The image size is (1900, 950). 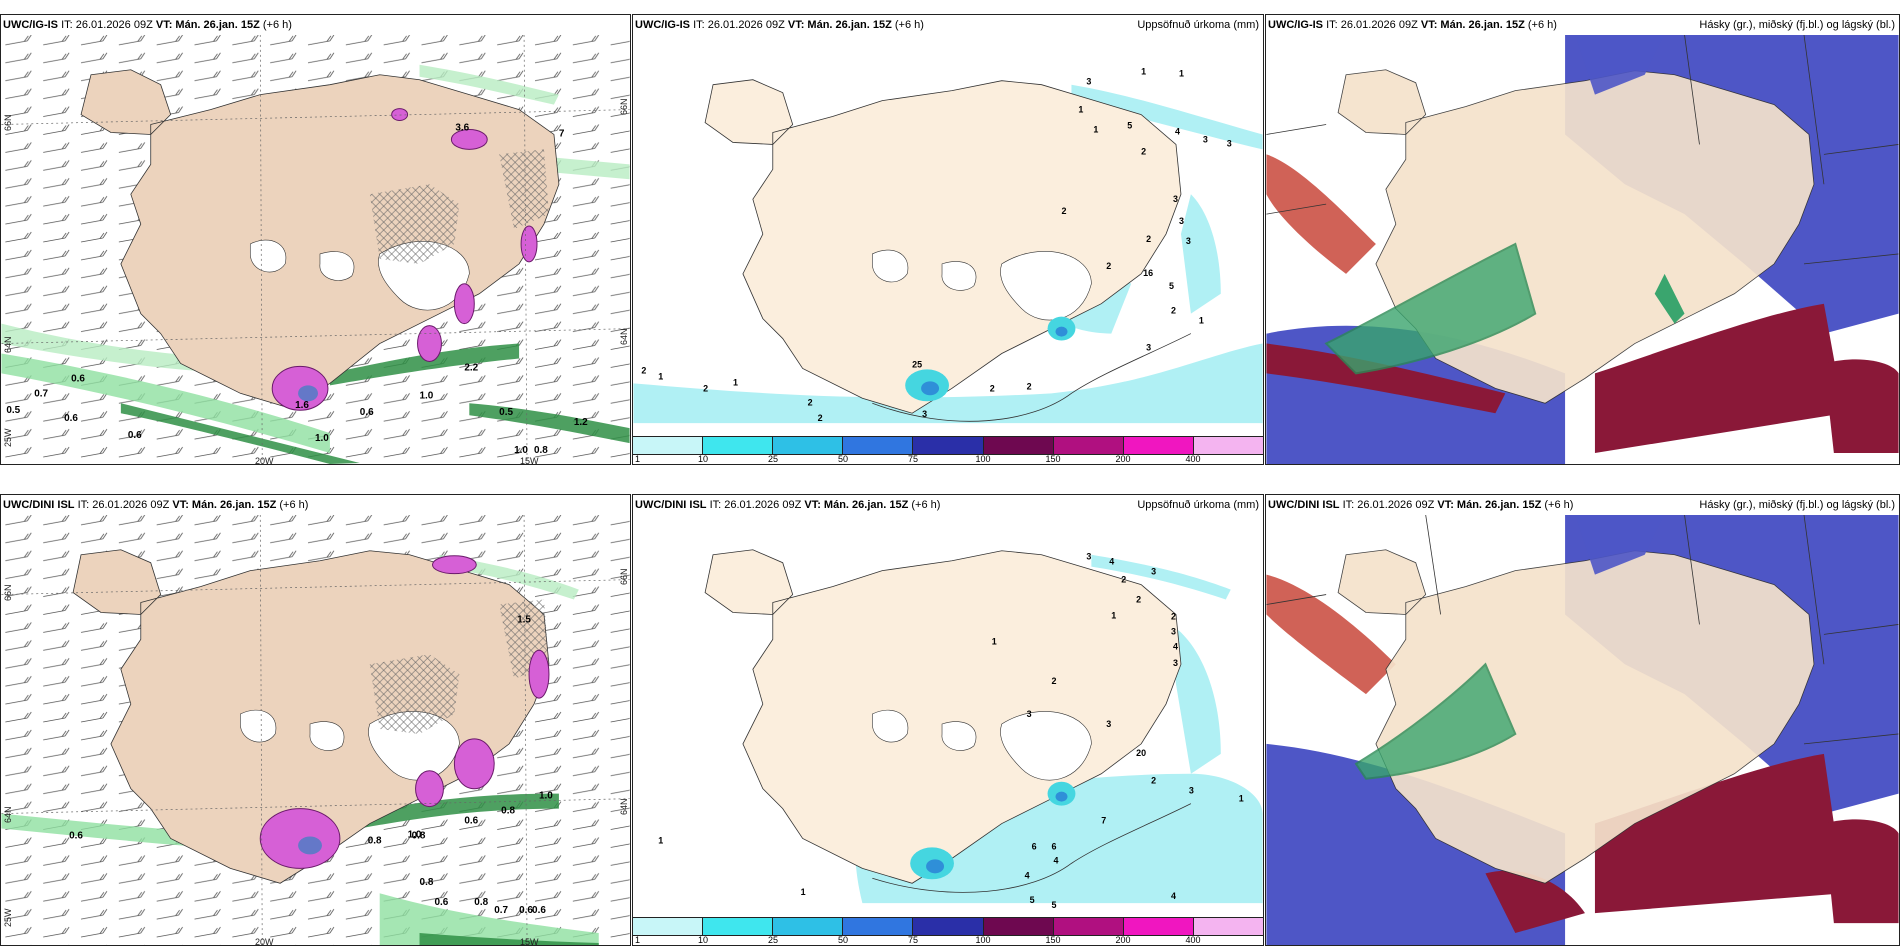 What do you see at coordinates (1171, 286) in the screenshot?
I see `precip-value: 5` at bounding box center [1171, 286].